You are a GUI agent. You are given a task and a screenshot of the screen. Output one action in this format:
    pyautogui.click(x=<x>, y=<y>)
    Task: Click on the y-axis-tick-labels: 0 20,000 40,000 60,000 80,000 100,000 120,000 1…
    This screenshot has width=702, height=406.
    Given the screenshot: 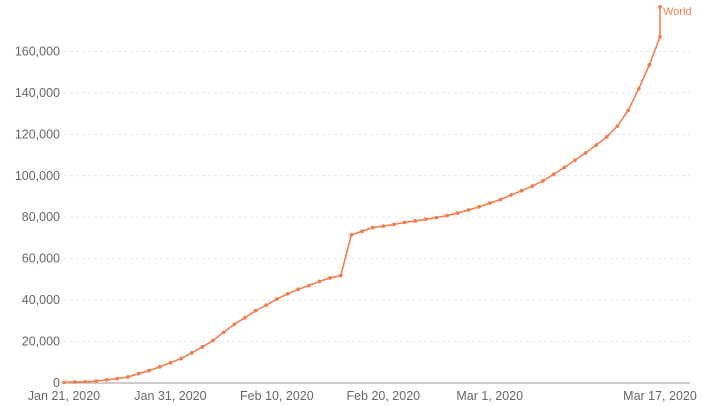 What is the action you would take?
    pyautogui.click(x=37, y=217)
    